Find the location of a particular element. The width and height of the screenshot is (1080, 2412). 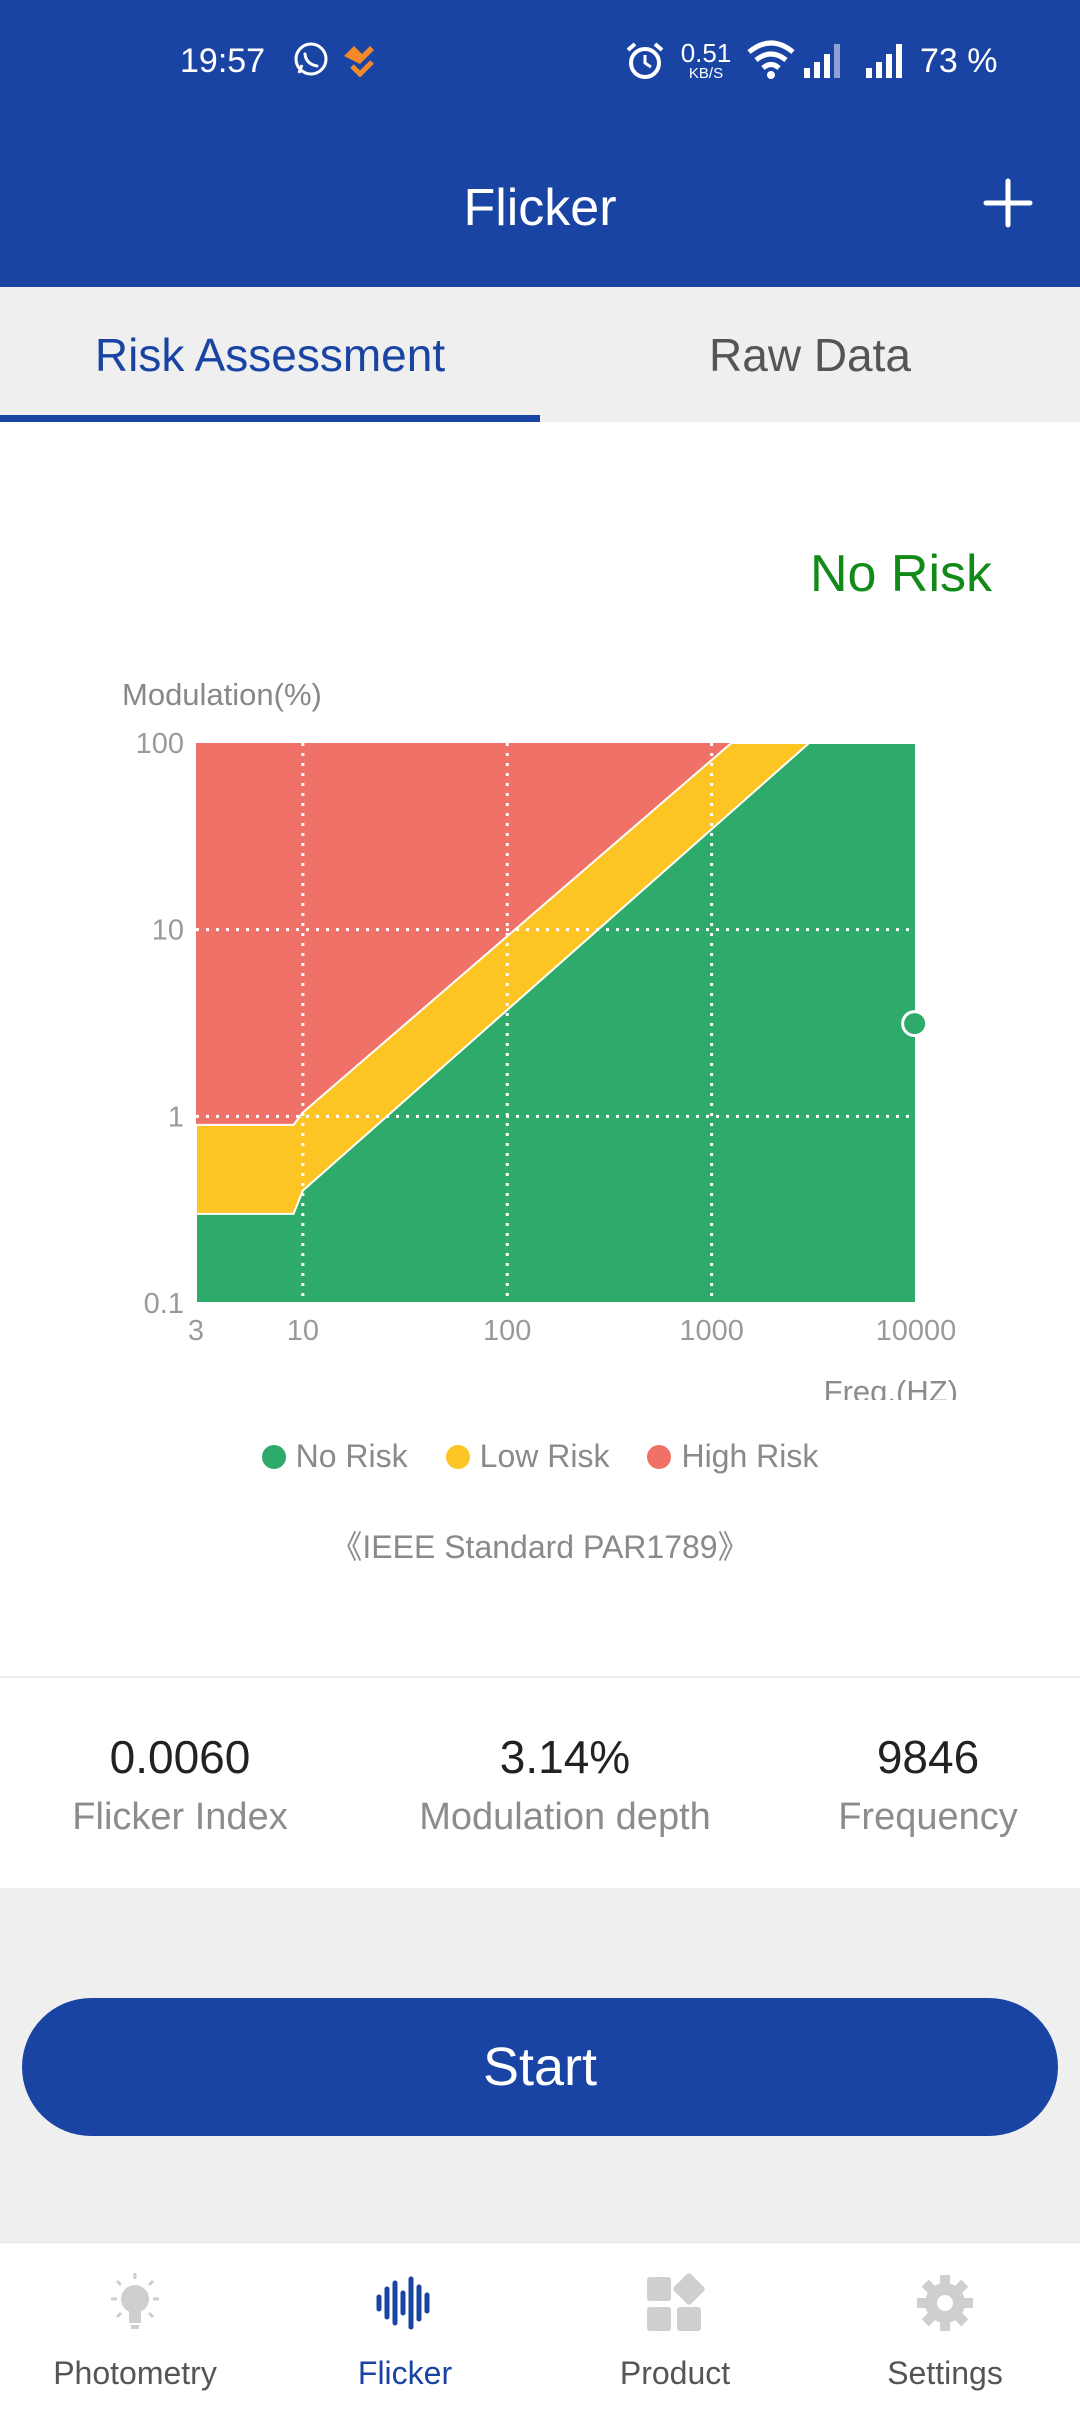

y-tick-label: 1 is located at coordinates (176, 1117).